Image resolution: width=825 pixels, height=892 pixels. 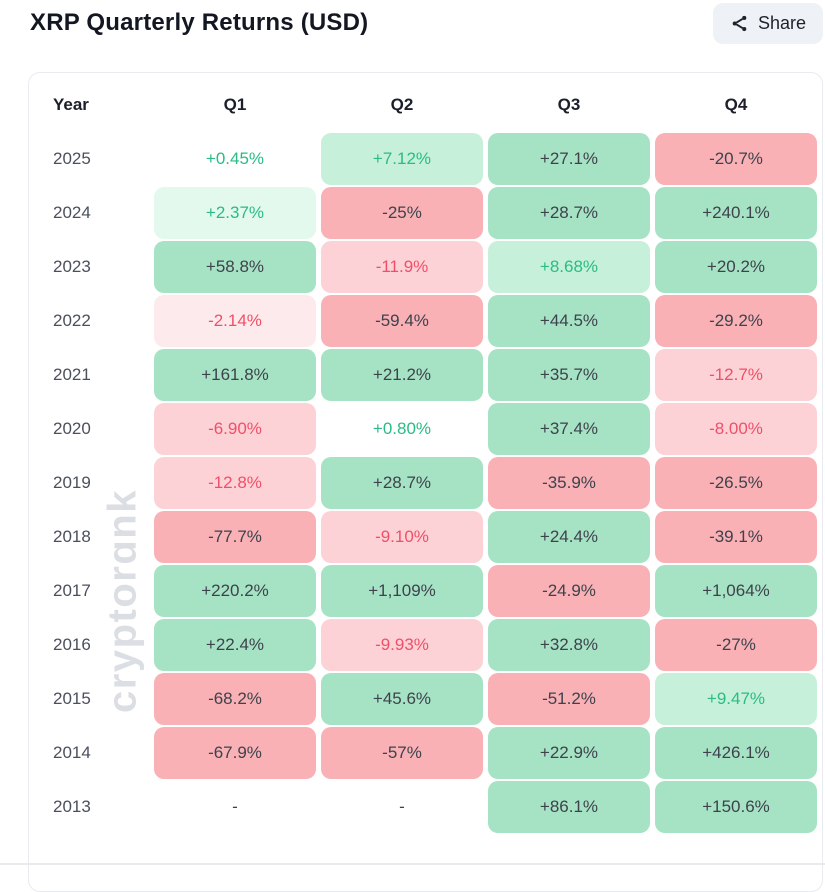 I want to click on return-cell: -11.9%, so click(x=402, y=267).